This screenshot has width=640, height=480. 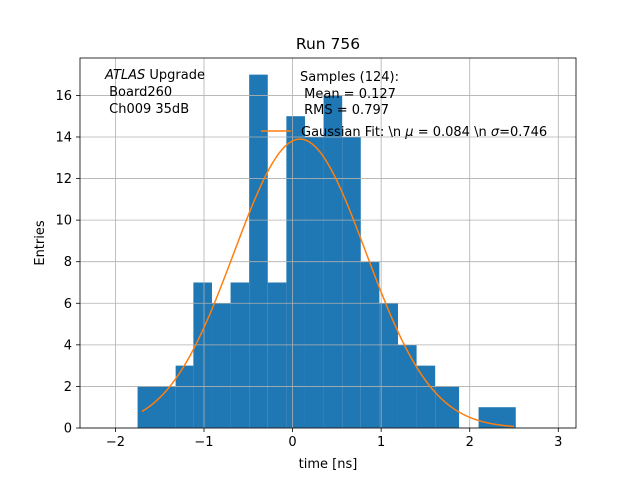 What do you see at coordinates (68, 429) in the screenshot?
I see `y-tick-label: 0` at bounding box center [68, 429].